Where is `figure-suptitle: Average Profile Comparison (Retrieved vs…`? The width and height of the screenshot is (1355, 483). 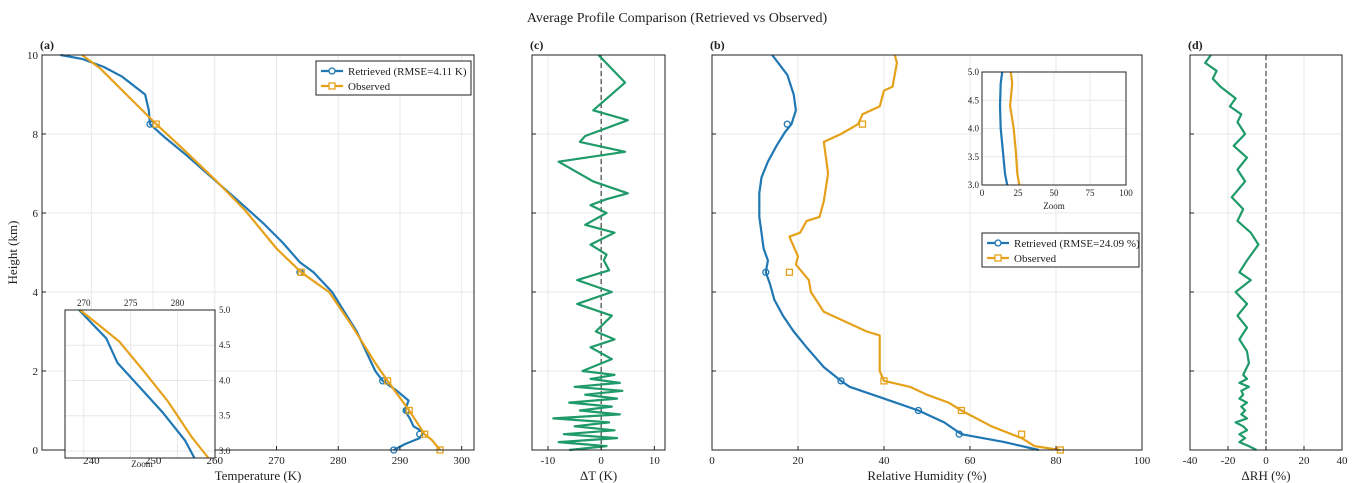 figure-suptitle: Average Profile Comparison (Retrieved vs… is located at coordinates (677, 18).